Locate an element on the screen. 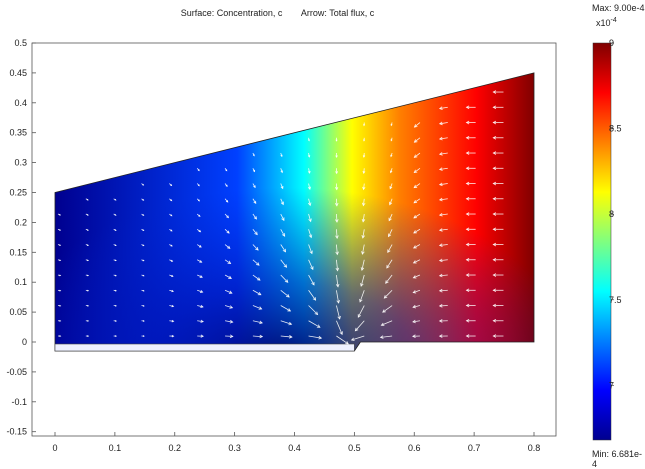 This screenshot has height=469, width=645. x-tick-label: 0.3 is located at coordinates (234, 448).